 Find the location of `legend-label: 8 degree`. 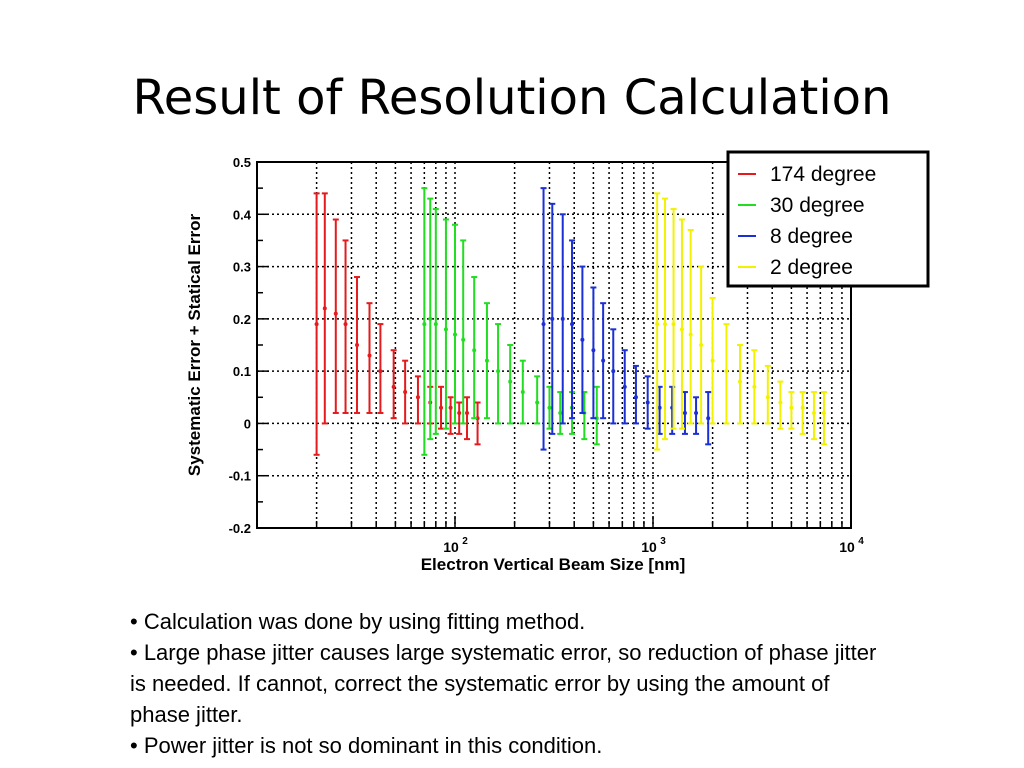

legend-label: 8 degree is located at coordinates (811, 236).